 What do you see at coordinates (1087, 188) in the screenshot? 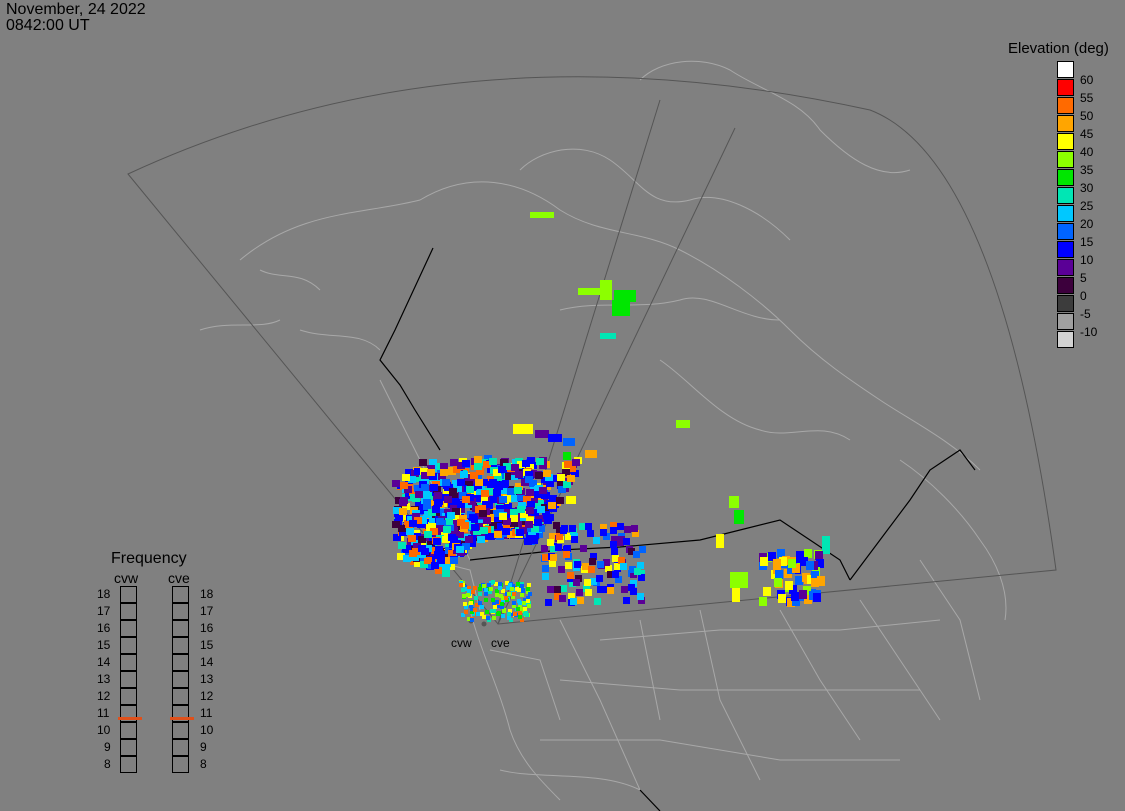
I see `colorbar-label: 30` at bounding box center [1087, 188].